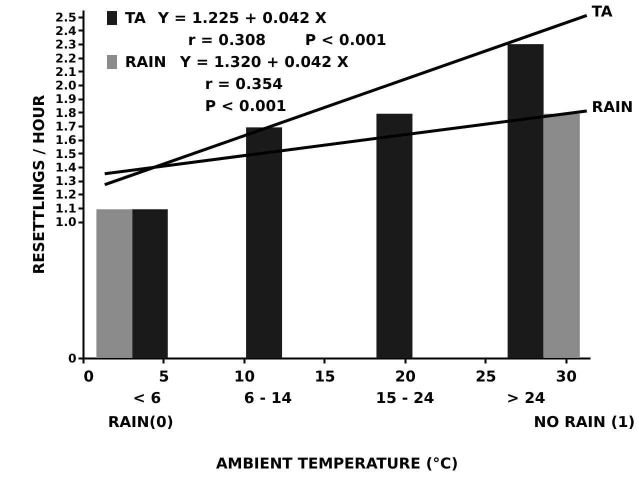 The width and height of the screenshot is (639, 482). What do you see at coordinates (526, 398) in the screenshot?
I see `text: > 24` at bounding box center [526, 398].